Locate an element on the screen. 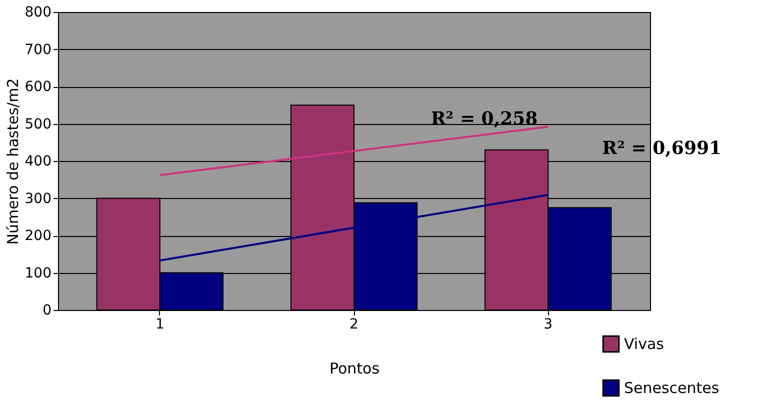 Image resolution: width=783 pixels, height=412 pixels. x-tick-label: 3 is located at coordinates (548, 324).